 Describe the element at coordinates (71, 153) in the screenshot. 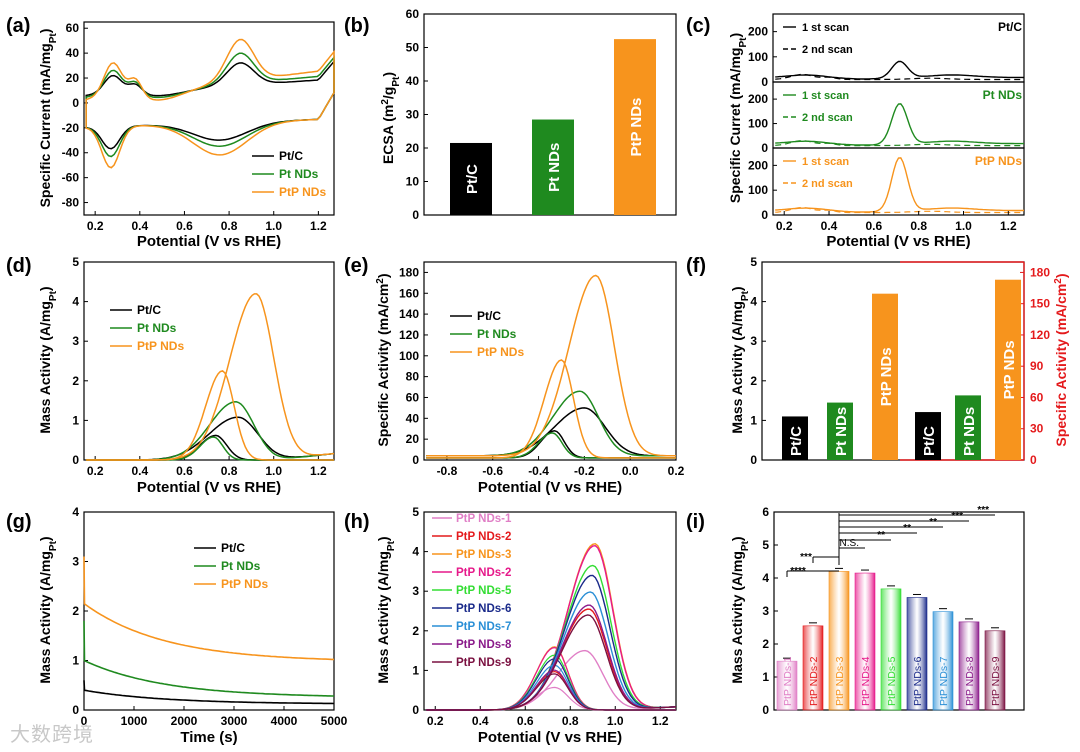

I see `y-tick-label: -40` at that location.